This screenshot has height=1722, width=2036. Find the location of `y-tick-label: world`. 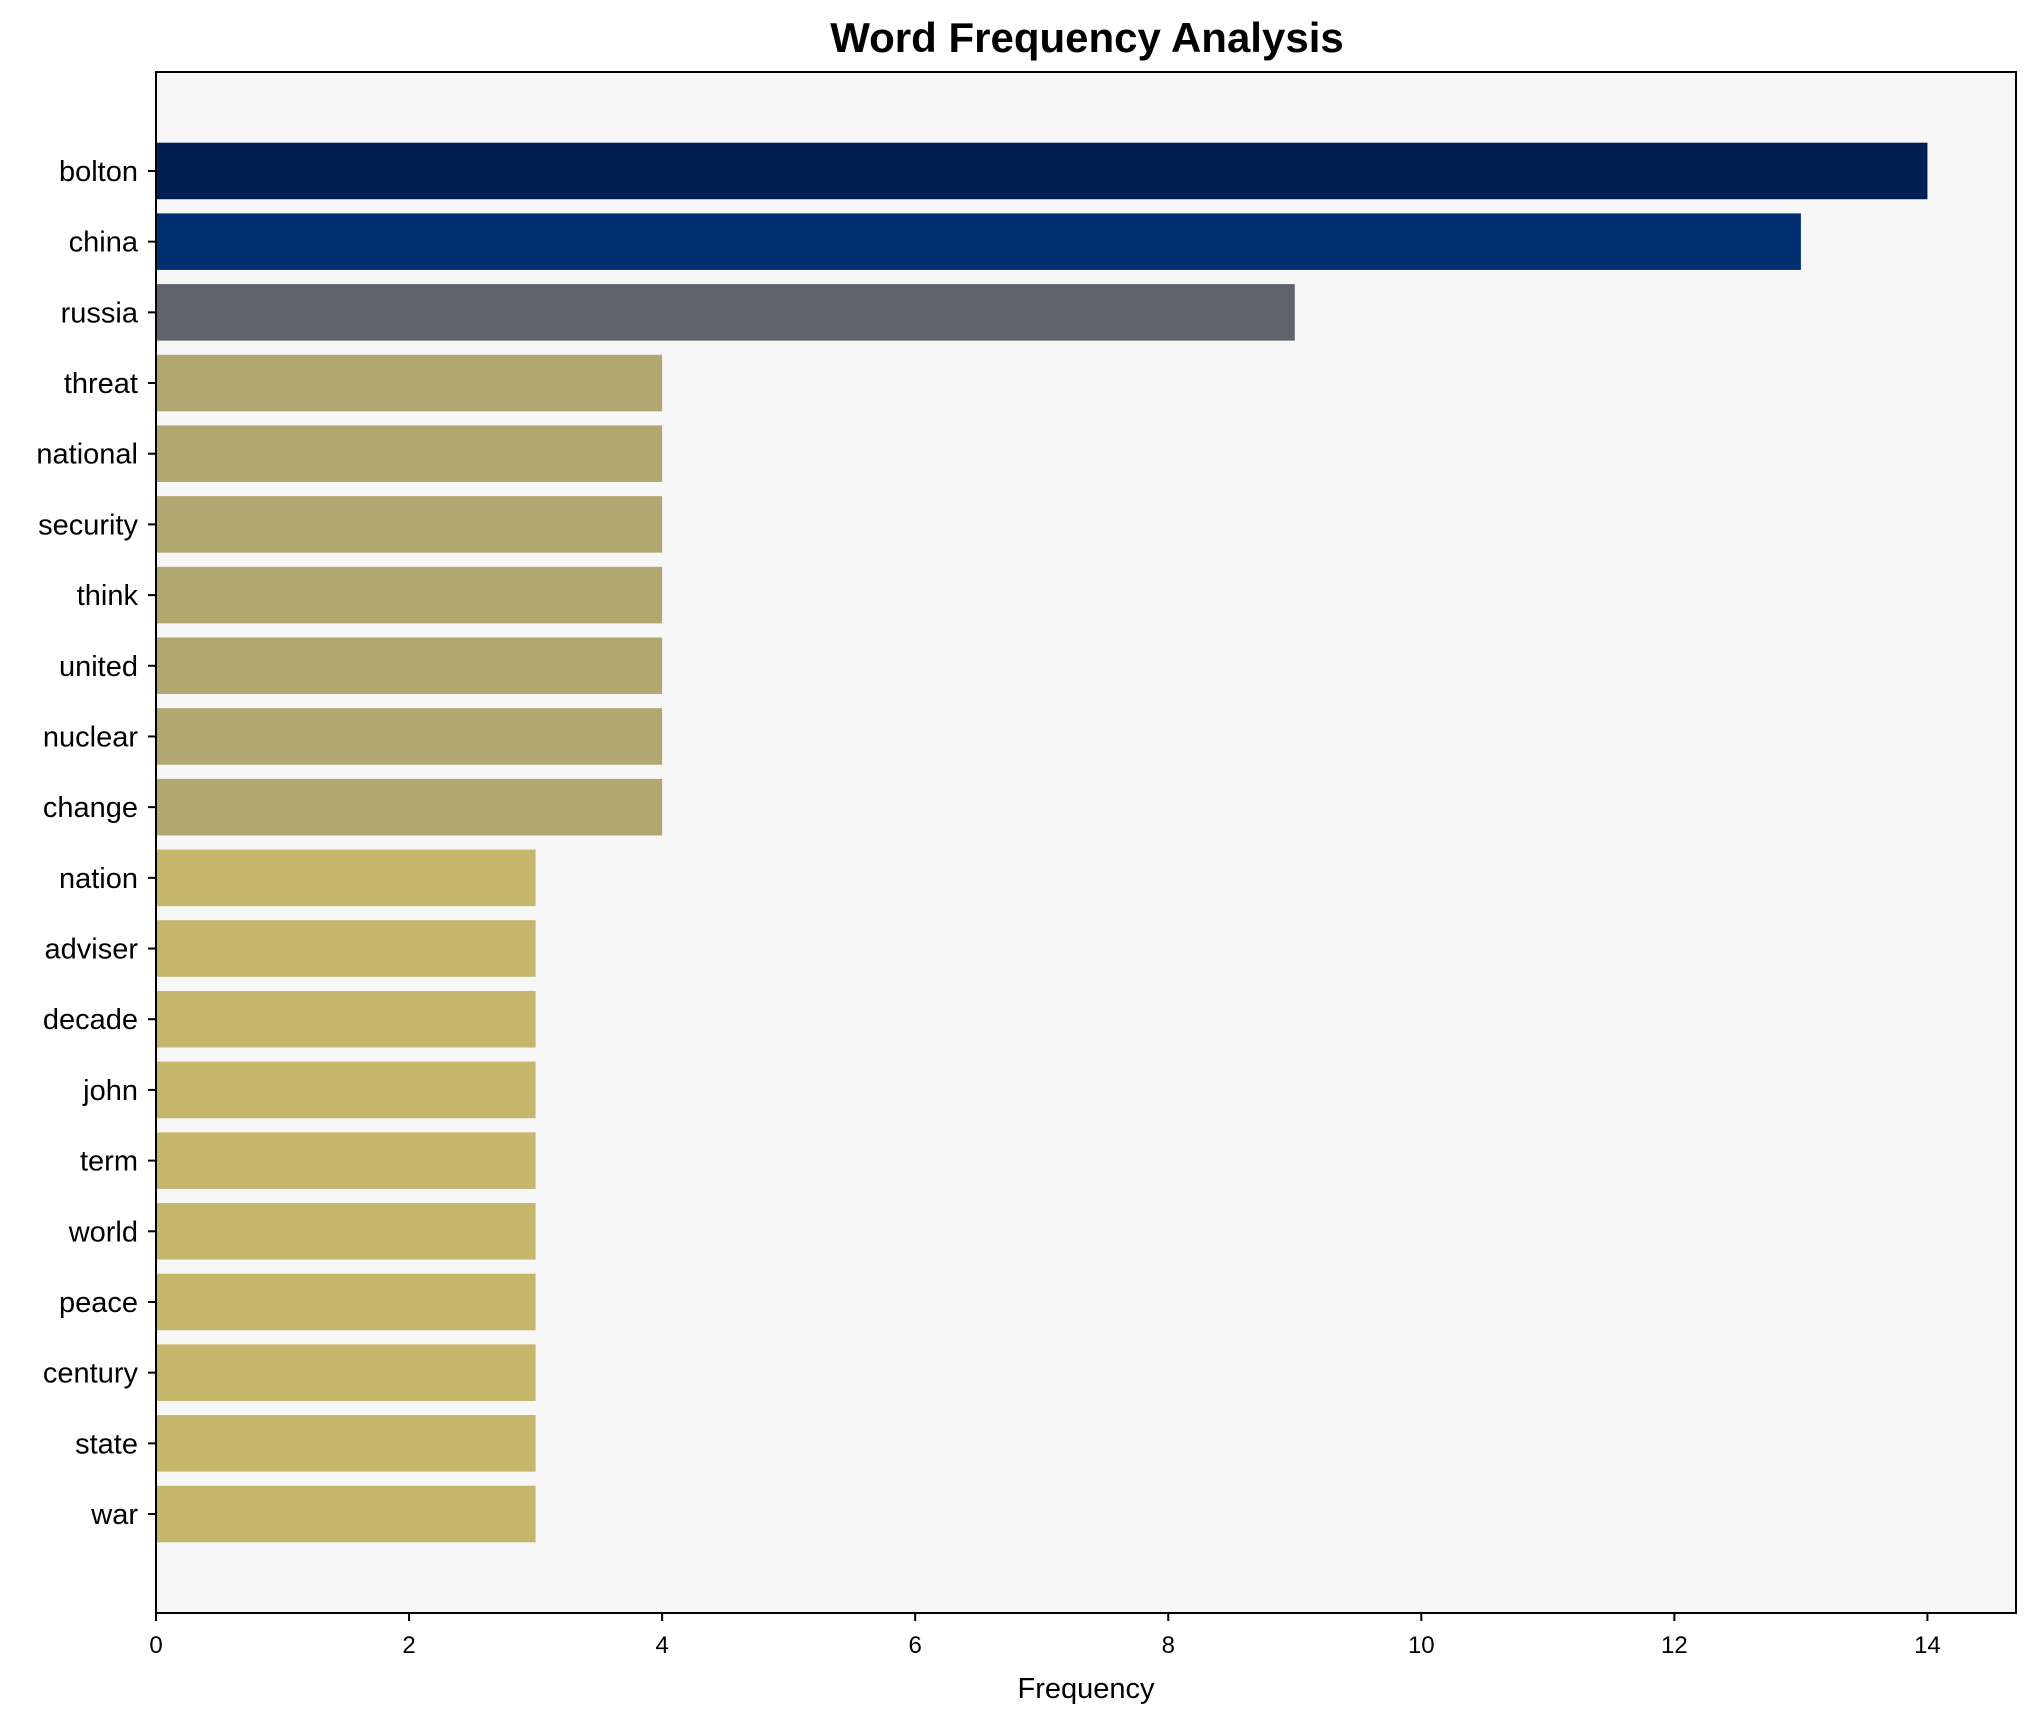

y-tick-label: world is located at coordinates (103, 1232).